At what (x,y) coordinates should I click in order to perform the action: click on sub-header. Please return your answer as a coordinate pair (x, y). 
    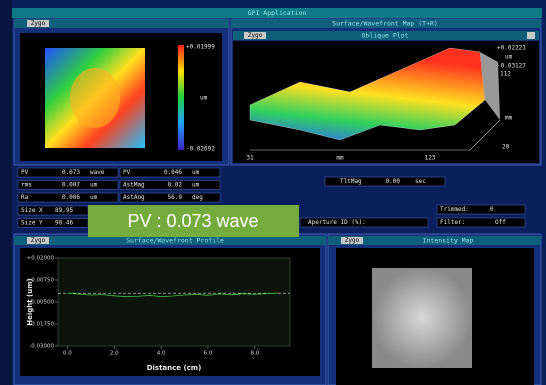
    Looking at the image, I should click on (386, 35).